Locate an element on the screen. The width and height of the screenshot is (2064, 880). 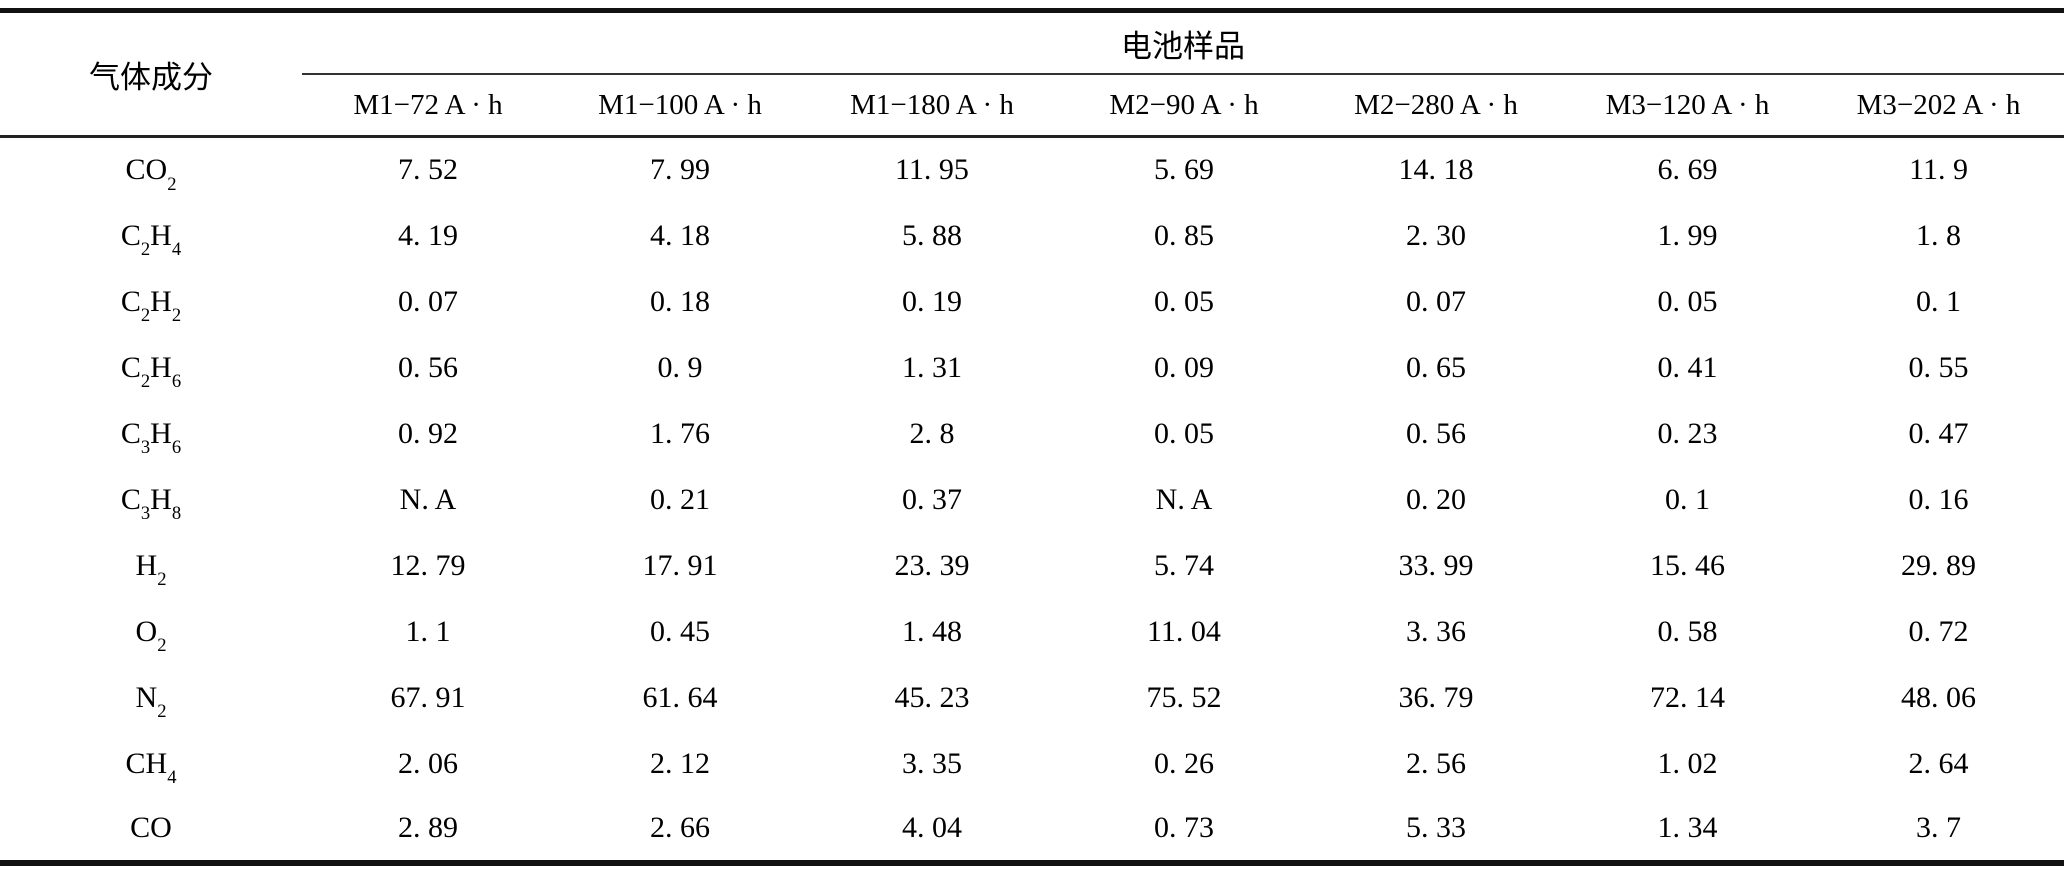
value-cell: 0. 37 is located at coordinates (932, 499).